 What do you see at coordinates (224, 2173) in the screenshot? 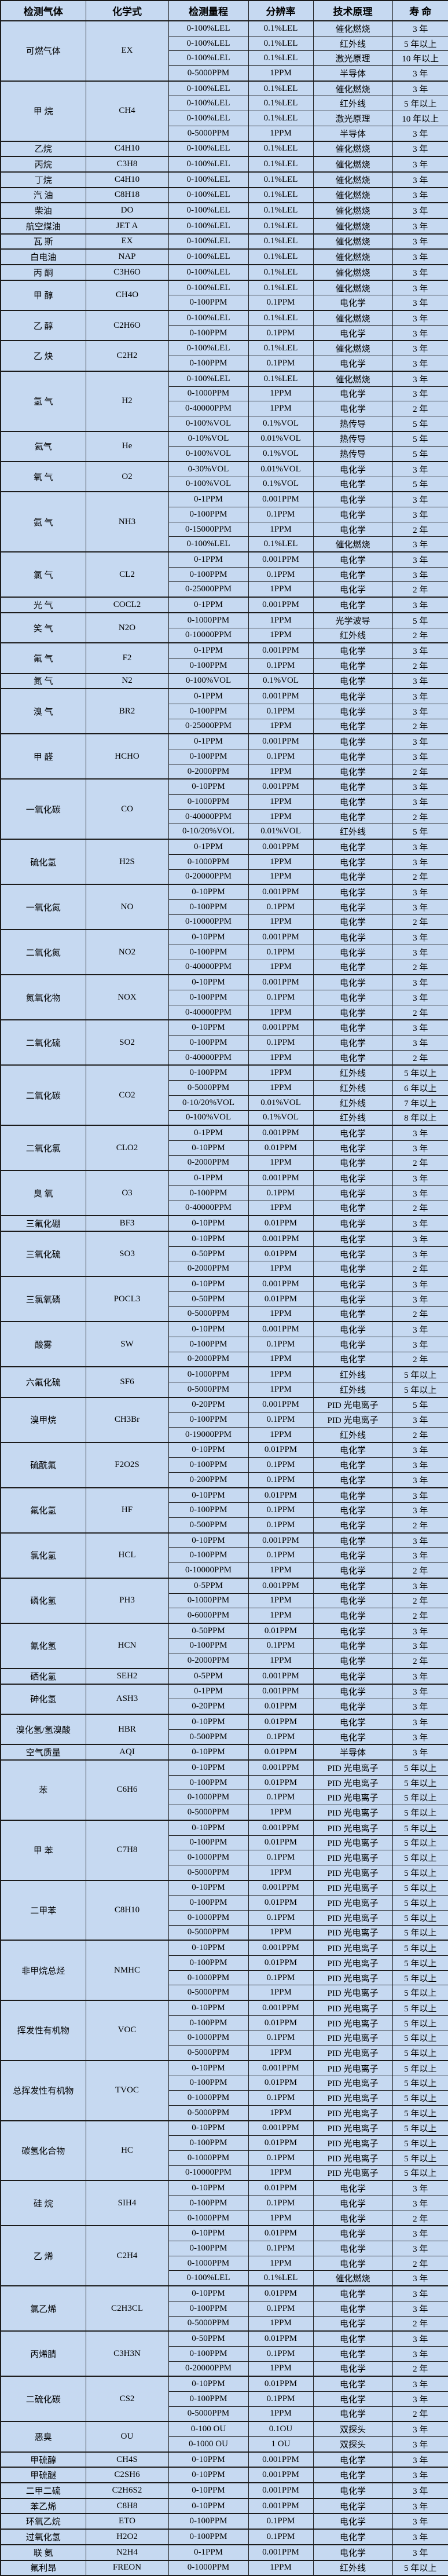
I see `table-row: 0-10000PPM 1PPM PID 光电离子 5 年以上` at bounding box center [224, 2173].